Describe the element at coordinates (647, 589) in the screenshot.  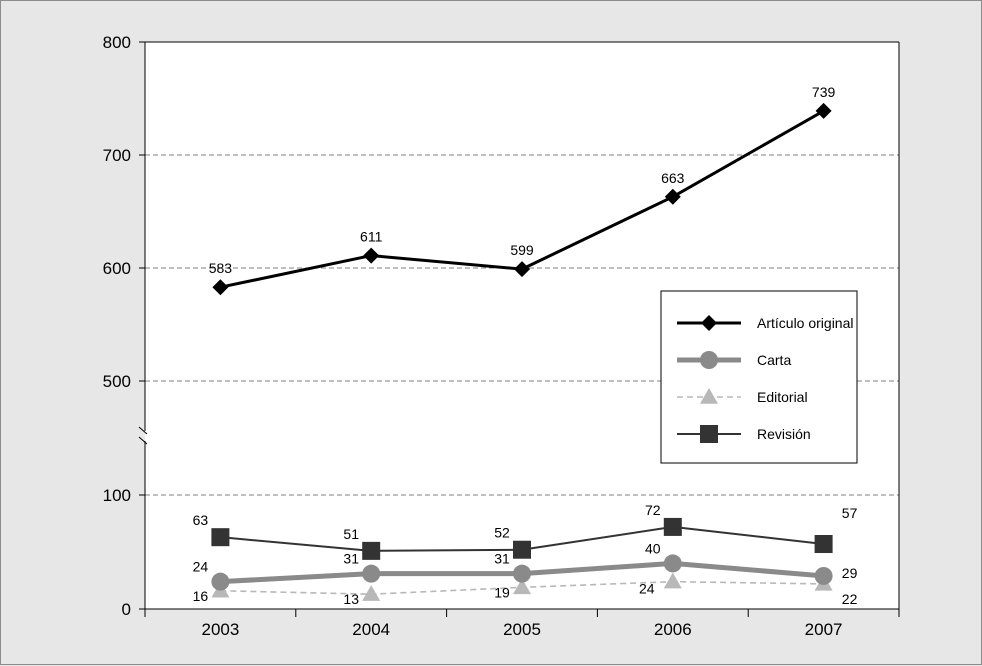
I see `data-label-editorial: 24` at that location.